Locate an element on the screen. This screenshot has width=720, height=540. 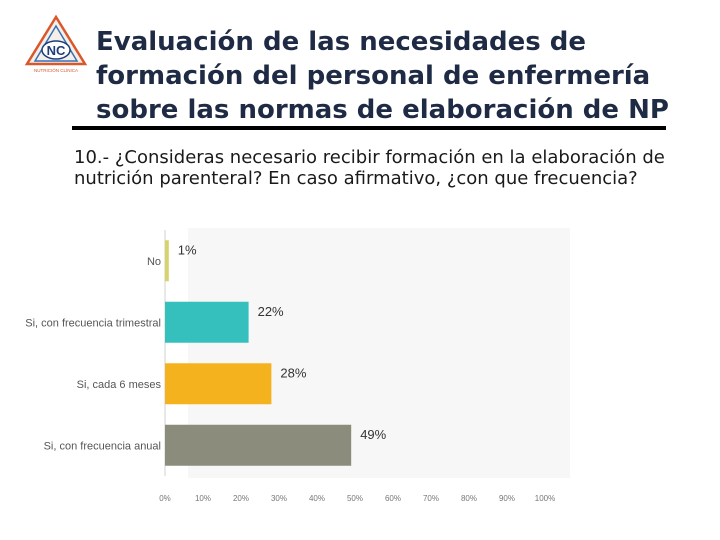
x-tick-label: 100% is located at coordinates (545, 498).